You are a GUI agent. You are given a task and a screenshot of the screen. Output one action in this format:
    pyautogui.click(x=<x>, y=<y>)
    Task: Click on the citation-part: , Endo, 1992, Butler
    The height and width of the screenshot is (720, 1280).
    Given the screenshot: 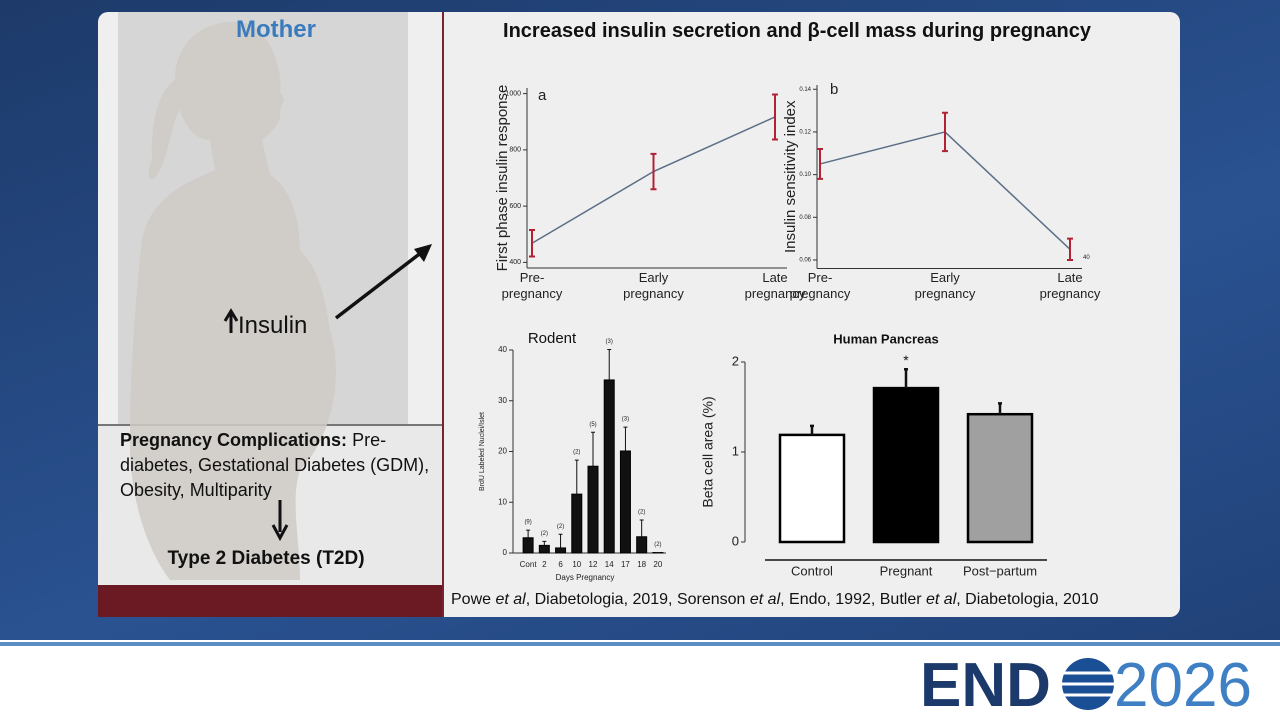 What is the action you would take?
    pyautogui.click(x=853, y=599)
    